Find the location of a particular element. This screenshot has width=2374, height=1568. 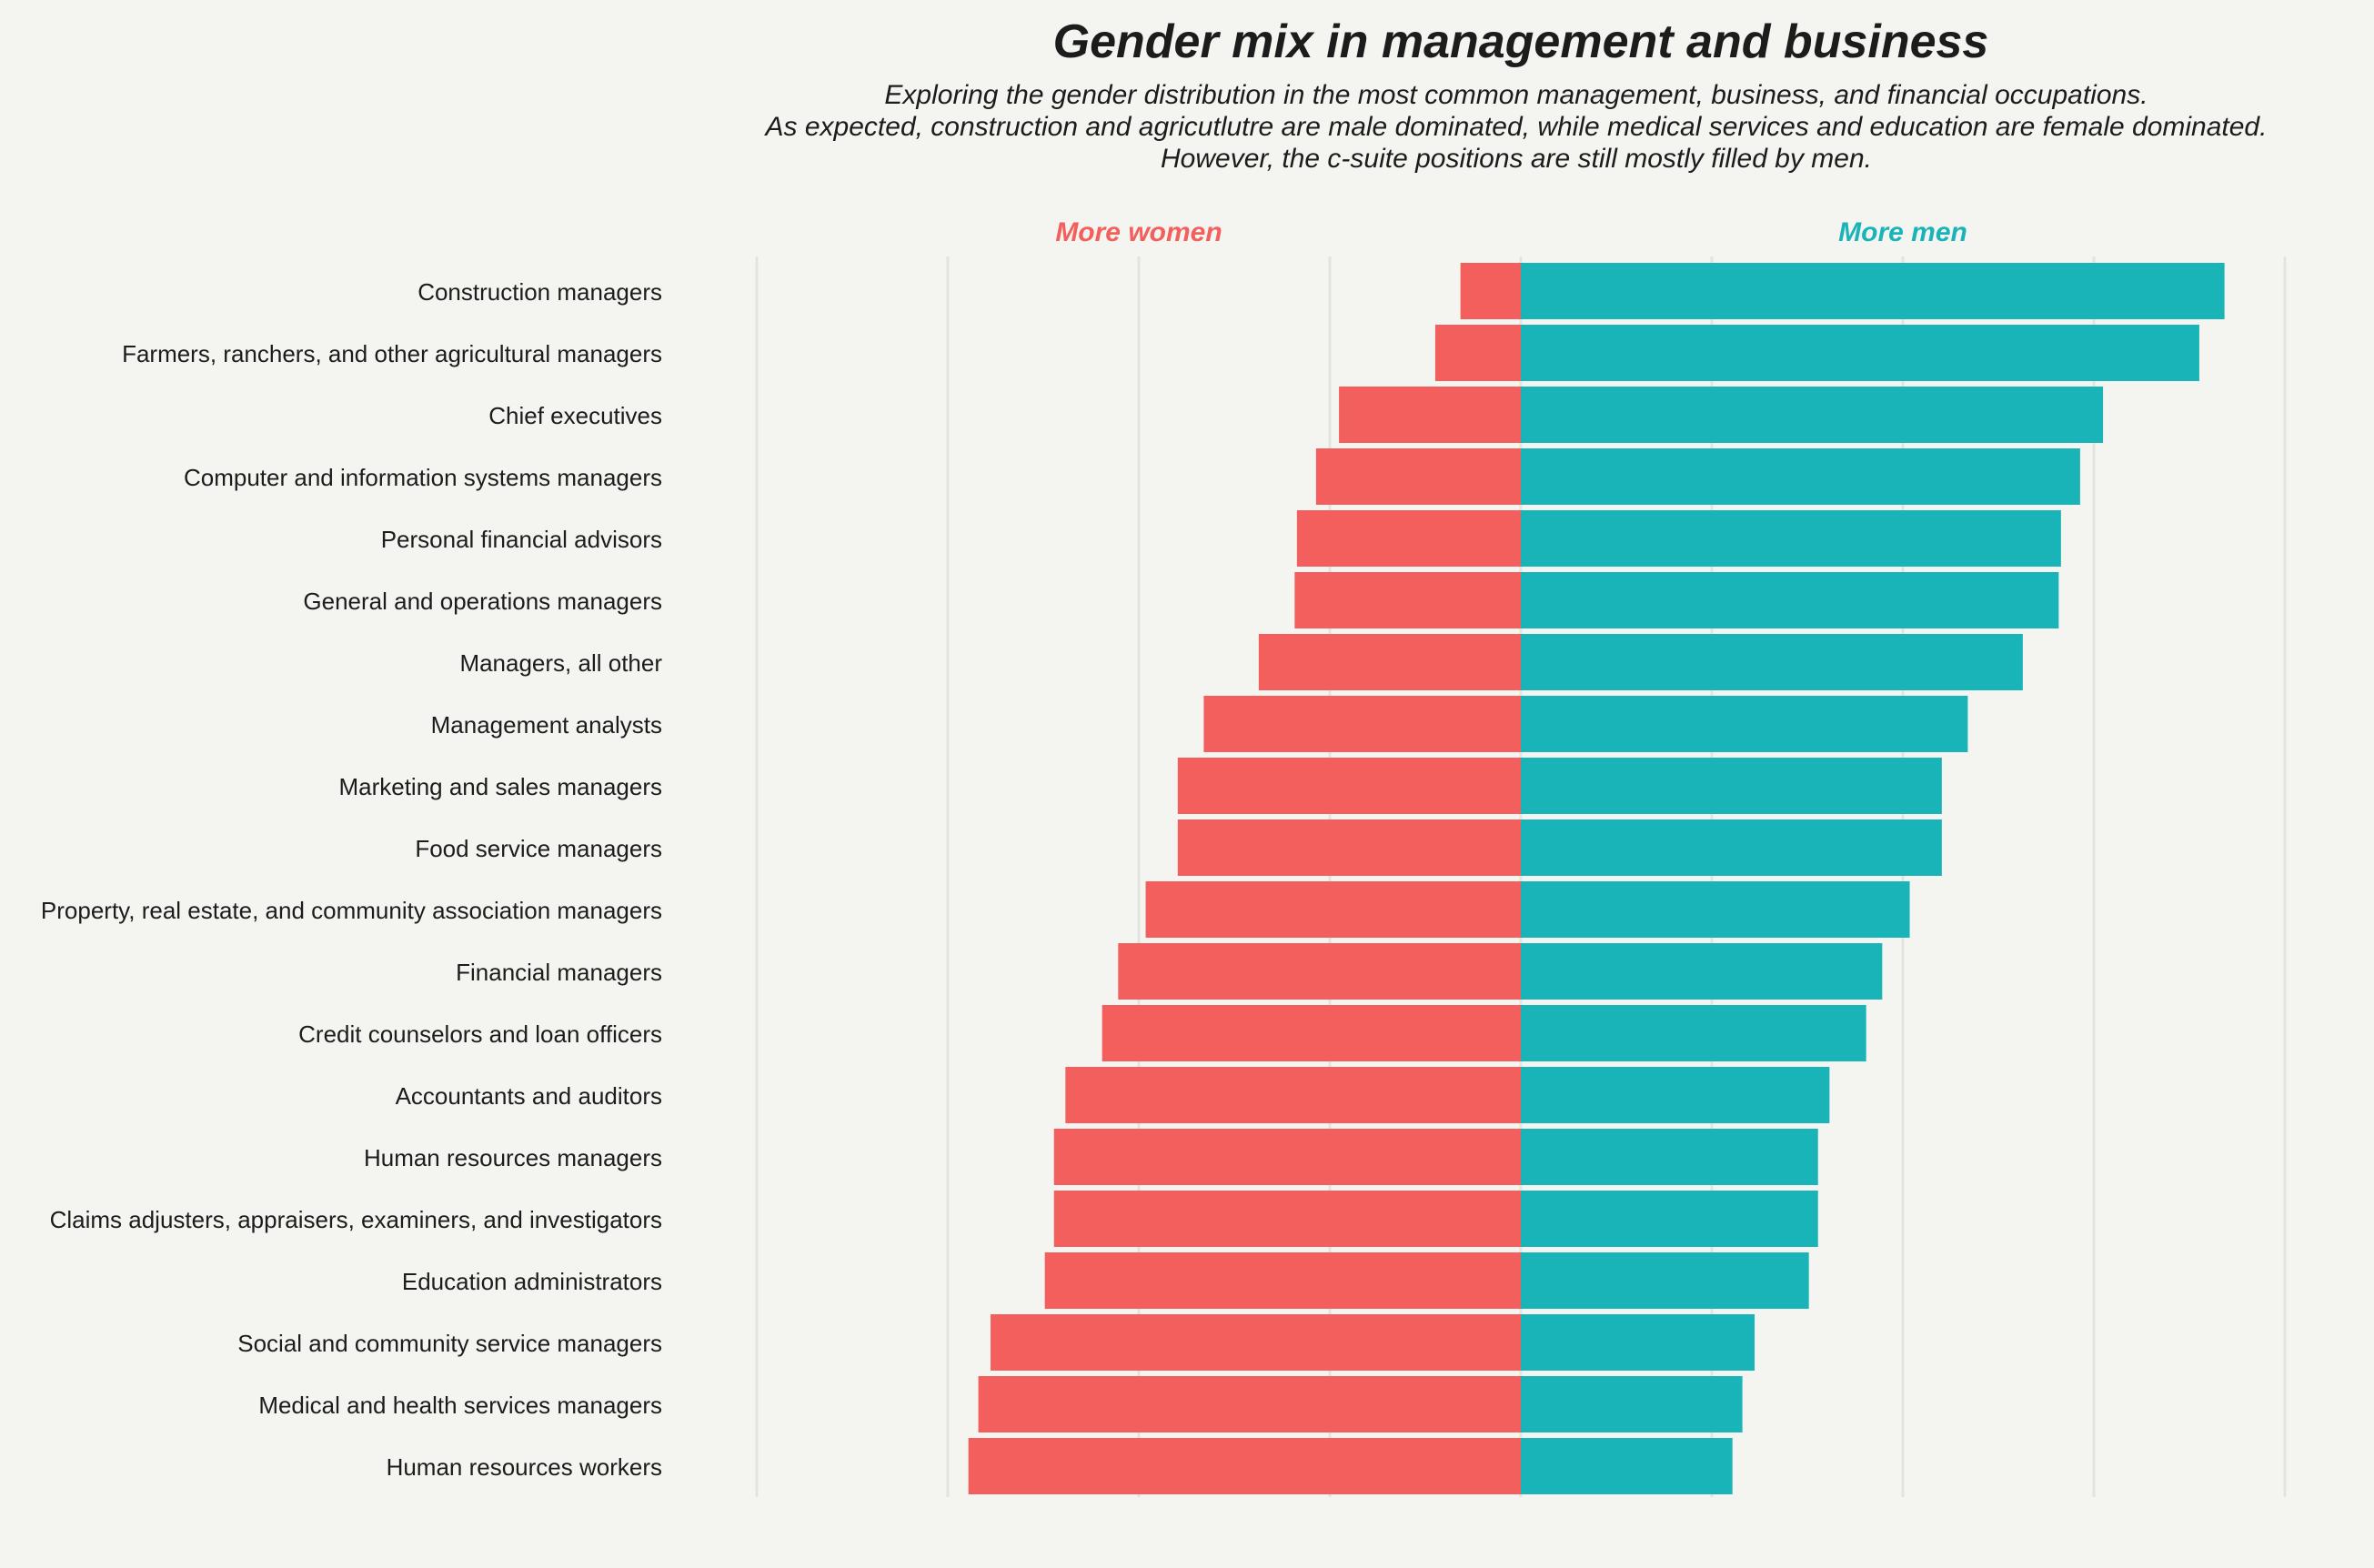

category-label: Accountants and auditors is located at coordinates (529, 1096).